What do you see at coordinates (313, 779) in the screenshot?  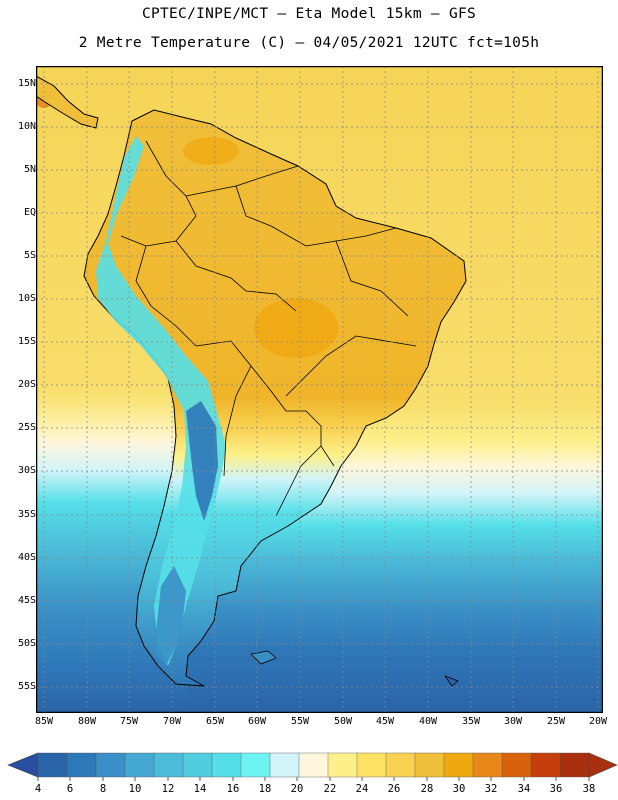 I see `colorbar-ticks` at bounding box center [313, 779].